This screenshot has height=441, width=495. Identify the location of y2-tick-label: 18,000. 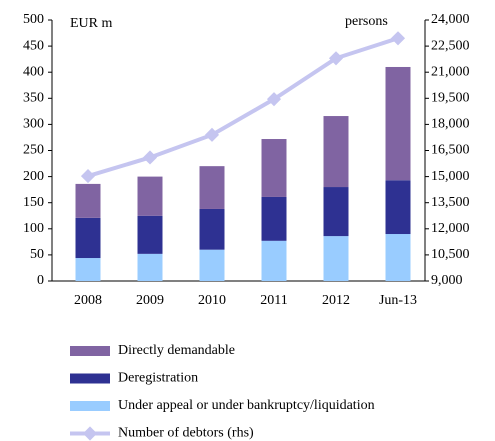
(450, 124).